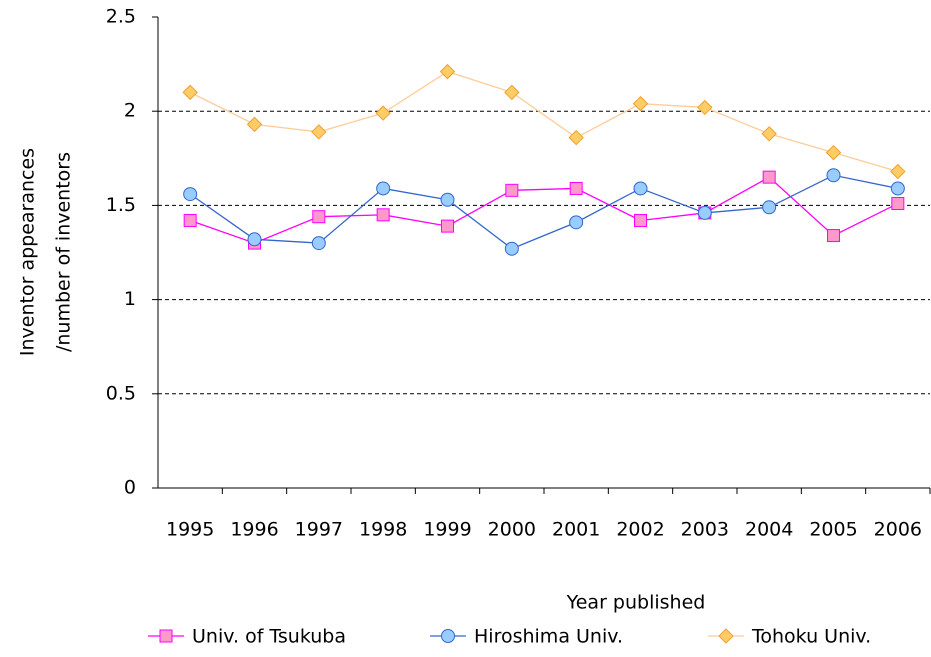 This screenshot has width=931, height=657. I want to click on x-tick-label: 2005, so click(833, 530).